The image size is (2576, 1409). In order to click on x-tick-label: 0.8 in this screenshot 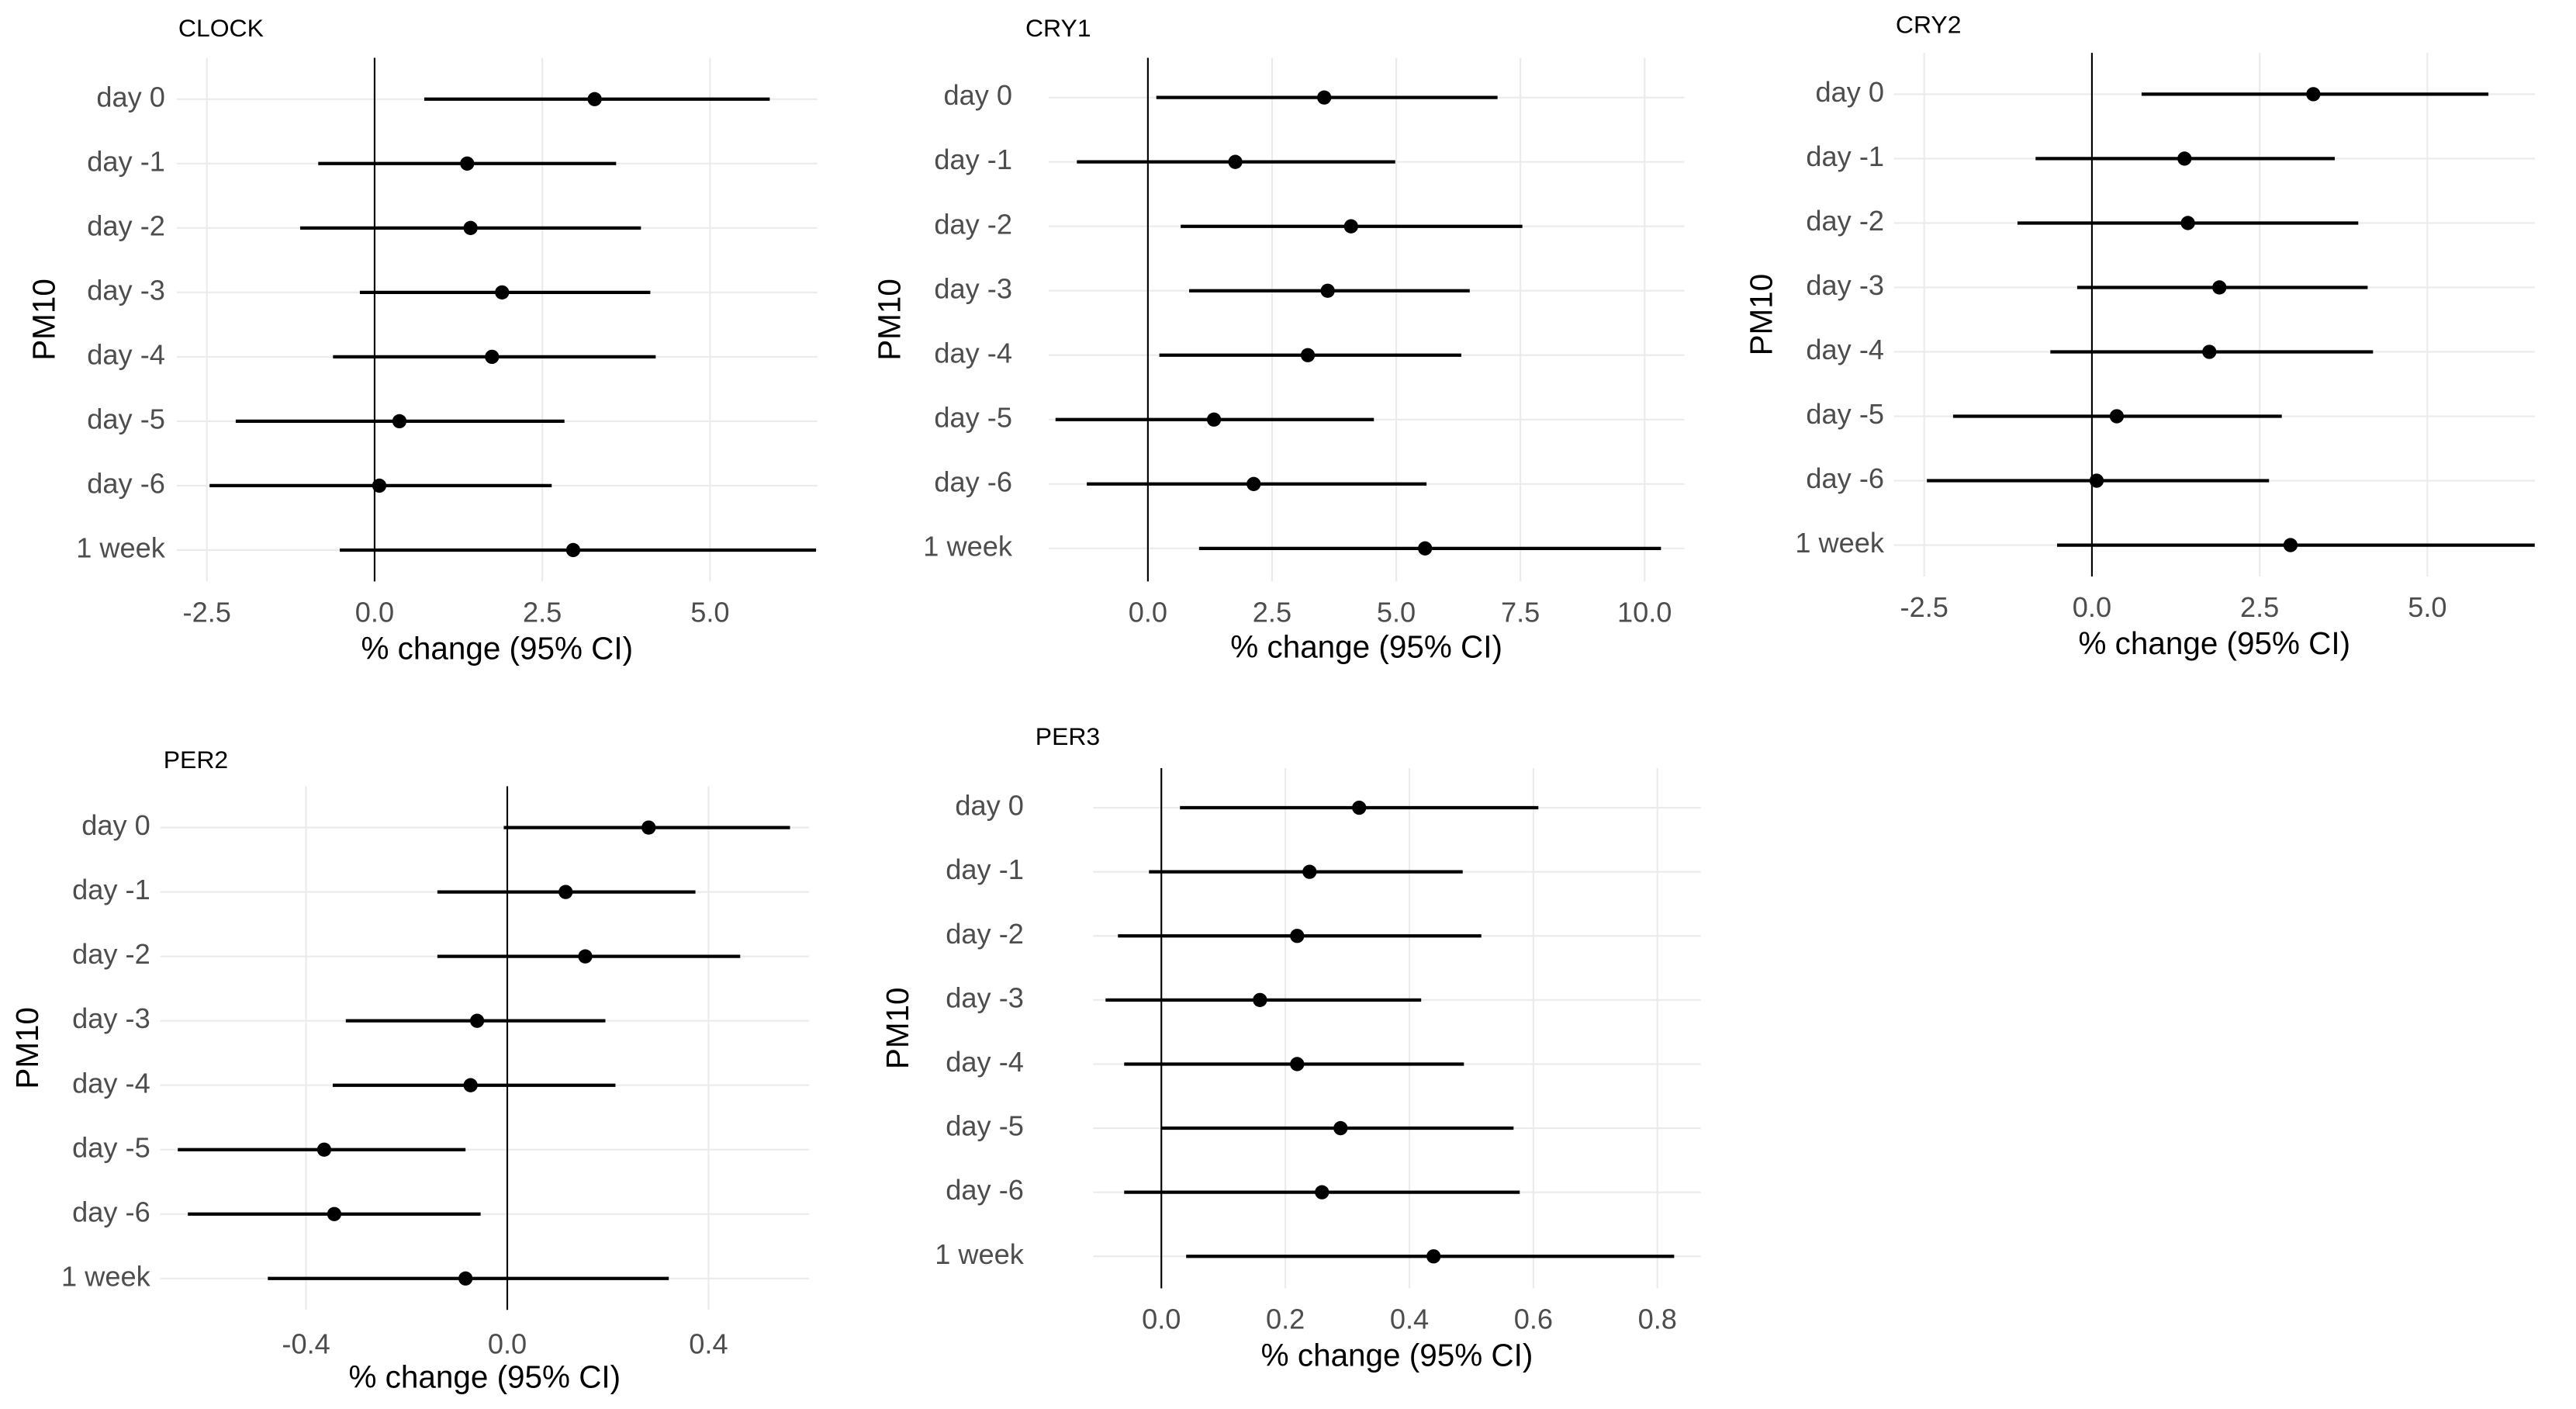, I will do `click(1657, 1319)`.